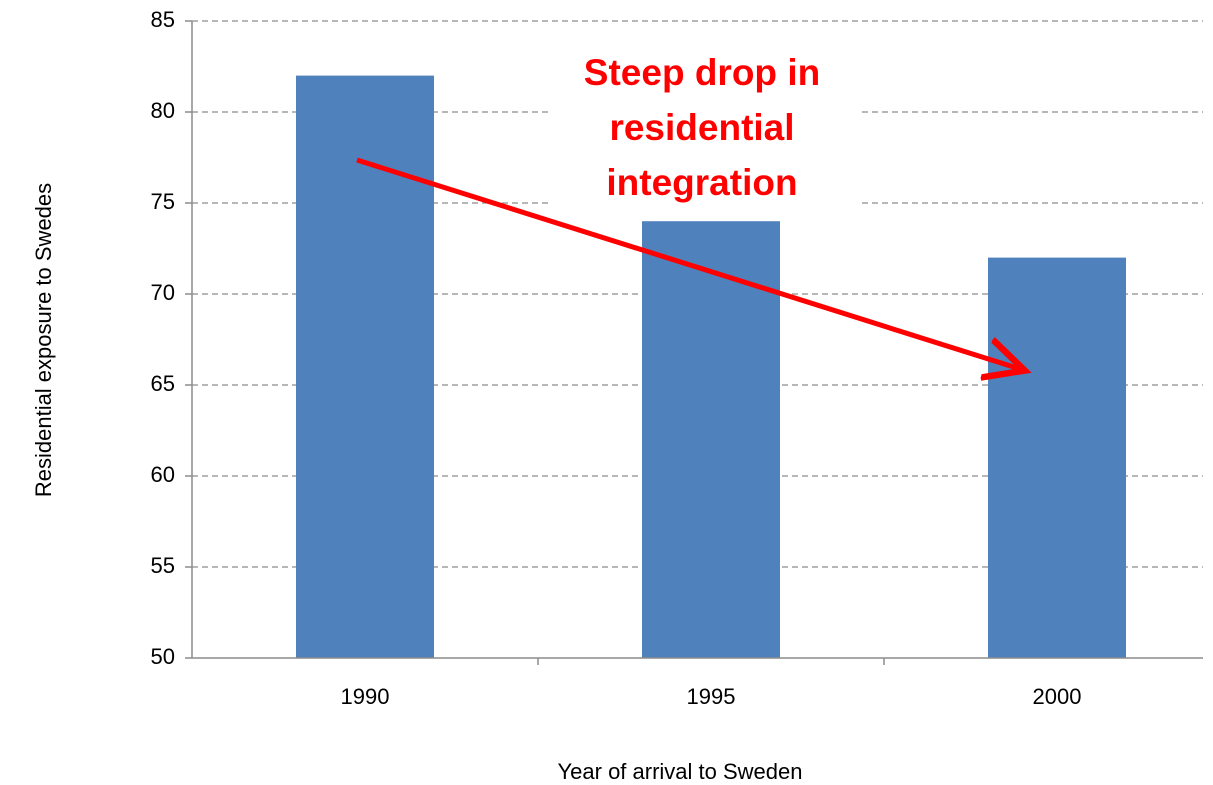  Describe the element at coordinates (163, 110) in the screenshot. I see `y-tick-label: 80` at that location.